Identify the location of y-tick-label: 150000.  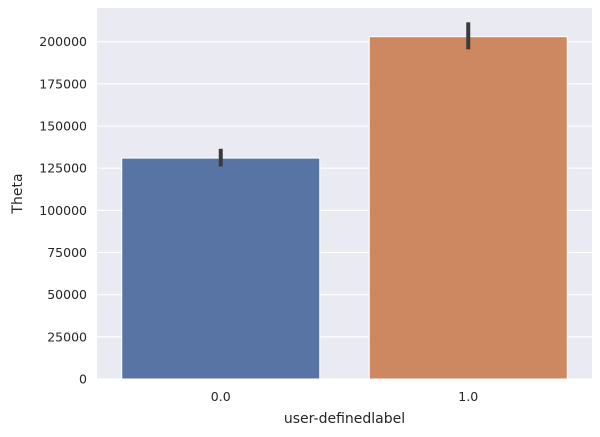
(63, 126).